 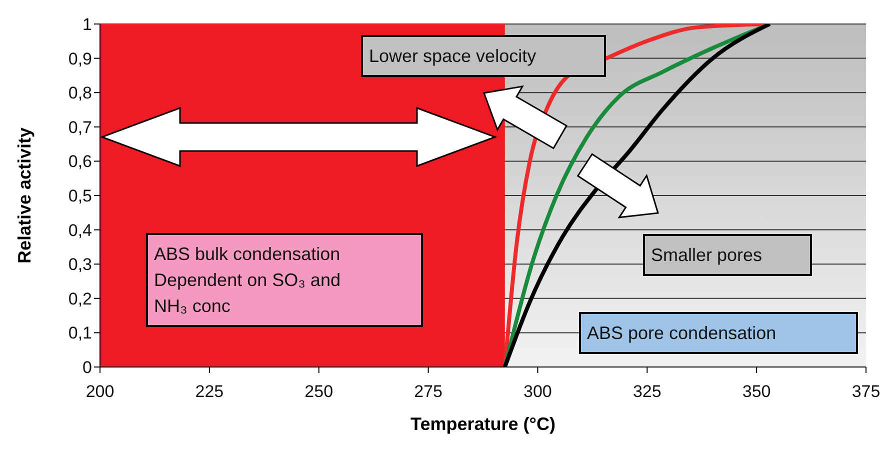 I want to click on note-box: Lower space velocity, so click(x=483, y=56).